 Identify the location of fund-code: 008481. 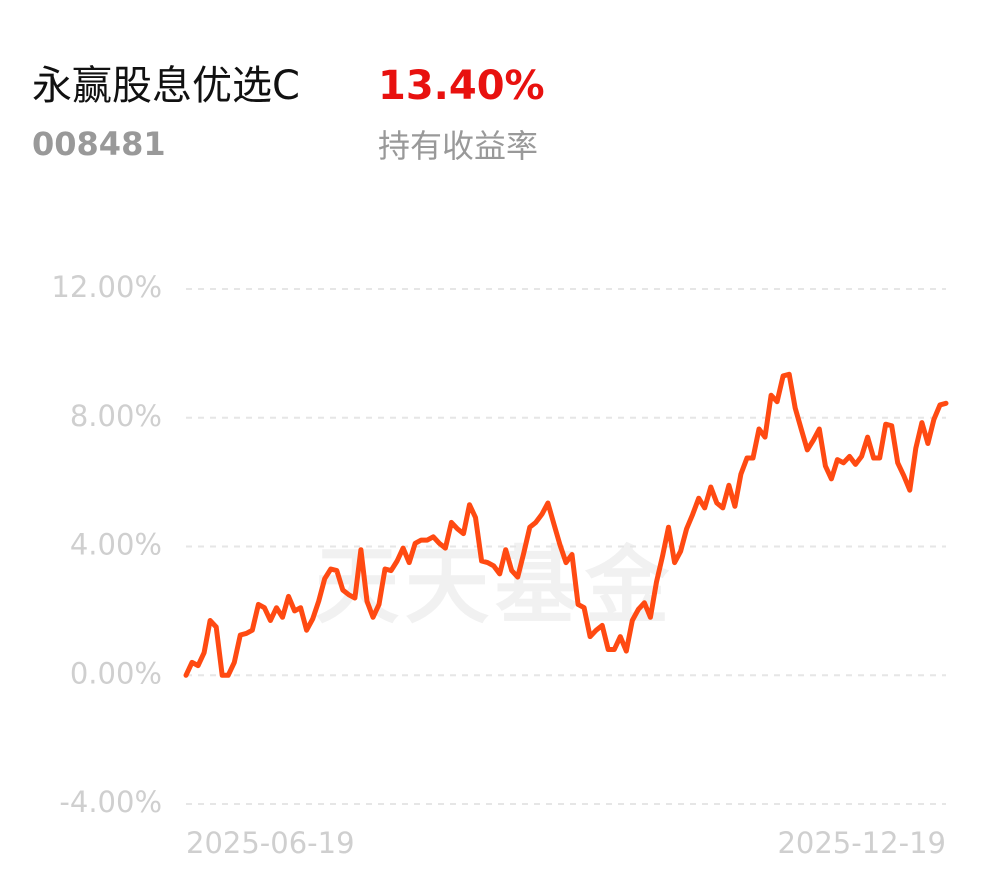
(99, 144).